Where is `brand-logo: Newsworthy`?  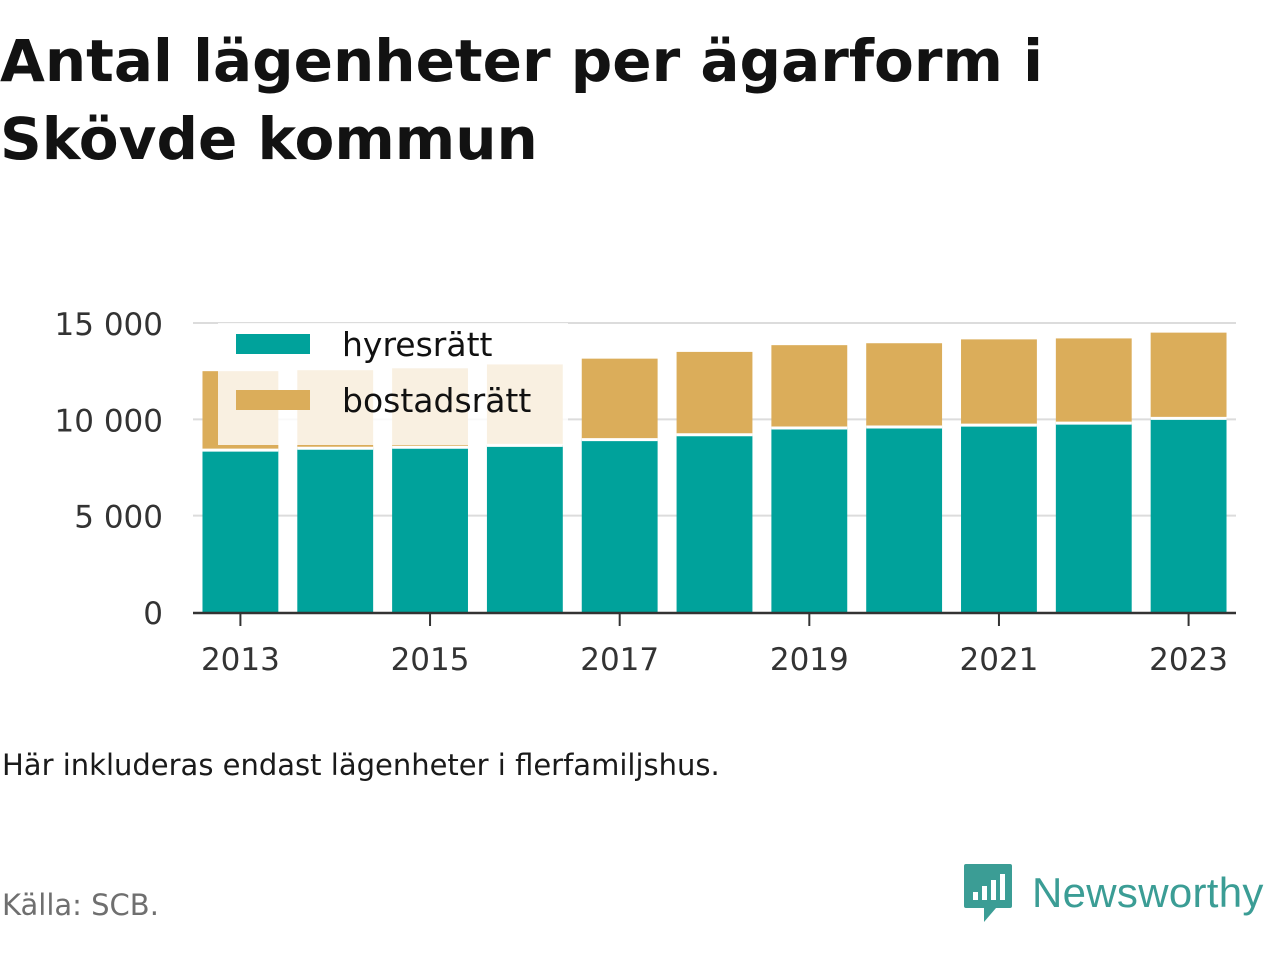 brand-logo: Newsworthy is located at coordinates (1113, 893).